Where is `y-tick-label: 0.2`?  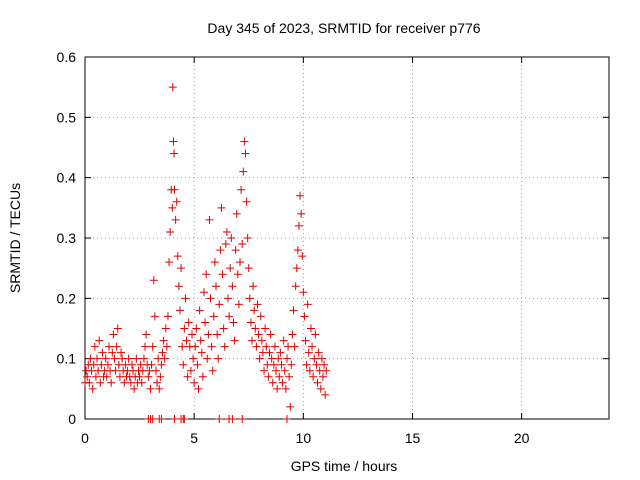 y-tick-label: 0.2 is located at coordinates (67, 298).